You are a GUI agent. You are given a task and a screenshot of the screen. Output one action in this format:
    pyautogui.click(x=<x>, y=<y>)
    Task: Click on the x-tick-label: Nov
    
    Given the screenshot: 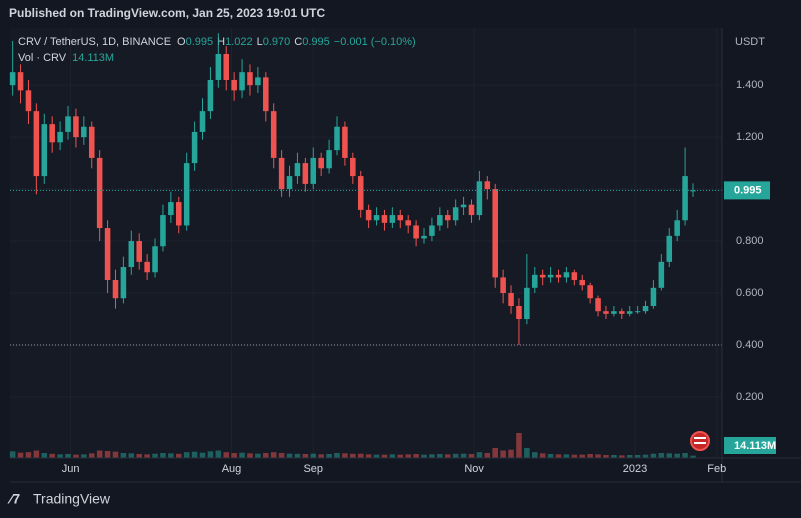 What is the action you would take?
    pyautogui.click(x=474, y=469)
    